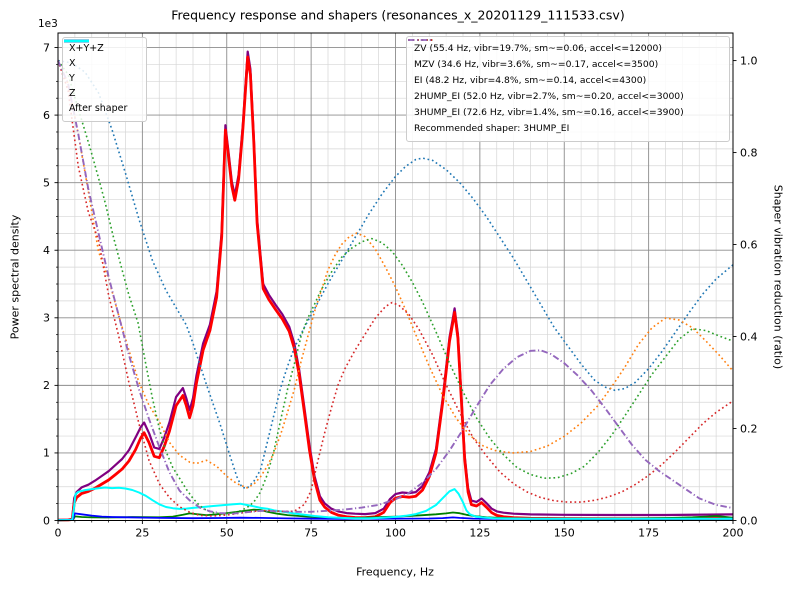 The image size is (800, 600). I want to click on svg-text: 2, so click(46, 385).